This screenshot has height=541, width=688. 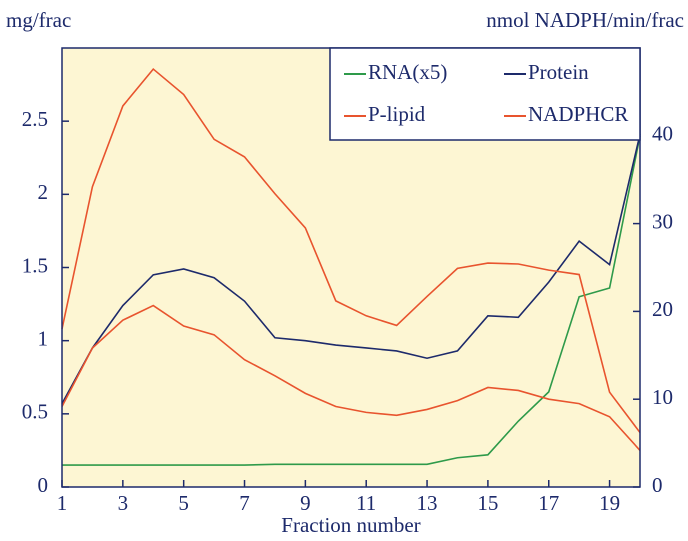 What do you see at coordinates (609, 503) in the screenshot?
I see `x-tick-label: 19` at bounding box center [609, 503].